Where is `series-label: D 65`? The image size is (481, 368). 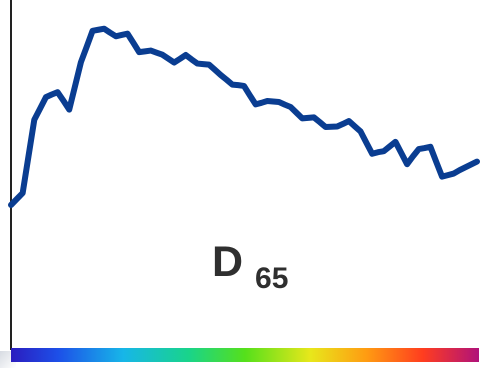
series-label: D 65 is located at coordinates (250, 266).